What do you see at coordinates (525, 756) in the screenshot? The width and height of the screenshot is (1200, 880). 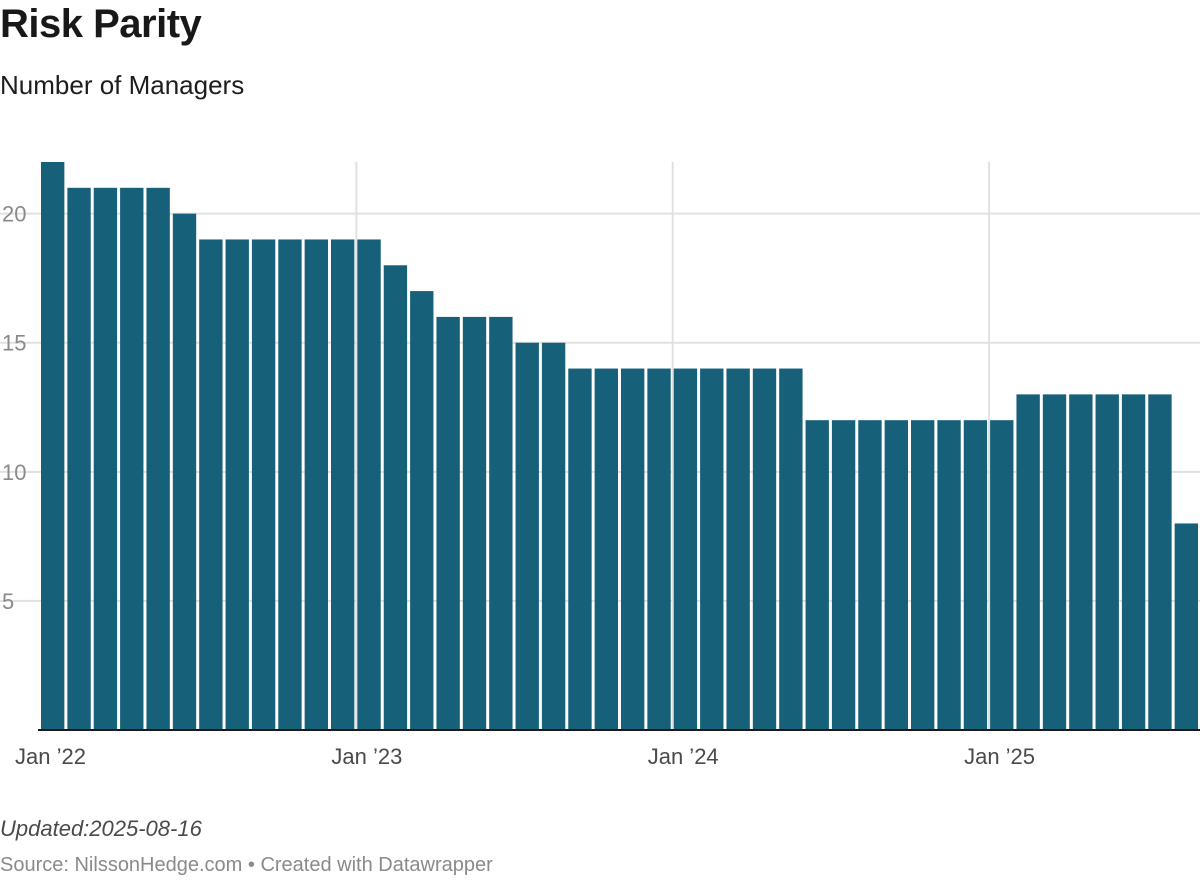 I see `x-axis-labels: Jan ’22 Jan ’23 Jan ’24 Jan ’25` at bounding box center [525, 756].